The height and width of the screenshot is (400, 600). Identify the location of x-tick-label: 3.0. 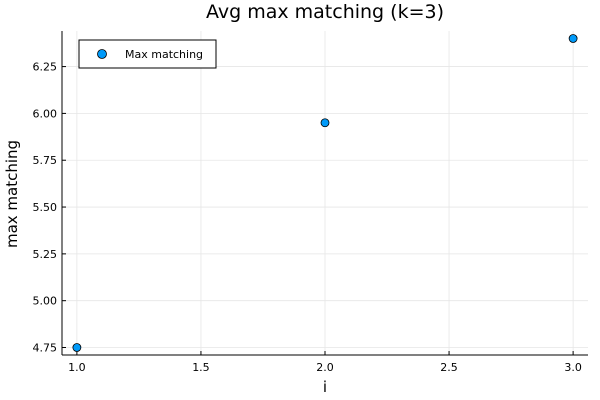
(573, 367).